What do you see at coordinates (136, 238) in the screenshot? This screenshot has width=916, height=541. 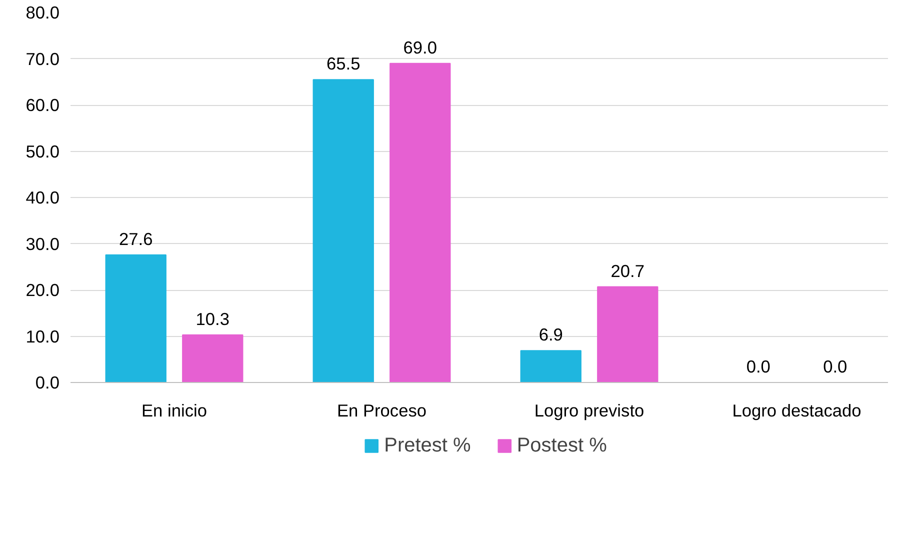 I see `data-label: 27.6` at bounding box center [136, 238].